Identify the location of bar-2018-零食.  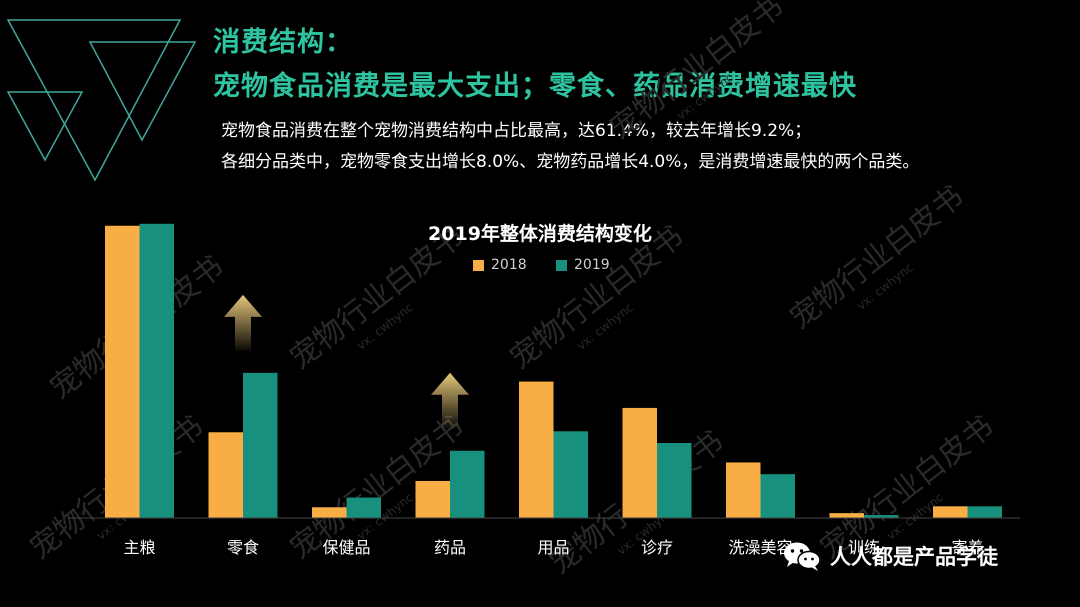
(225, 475).